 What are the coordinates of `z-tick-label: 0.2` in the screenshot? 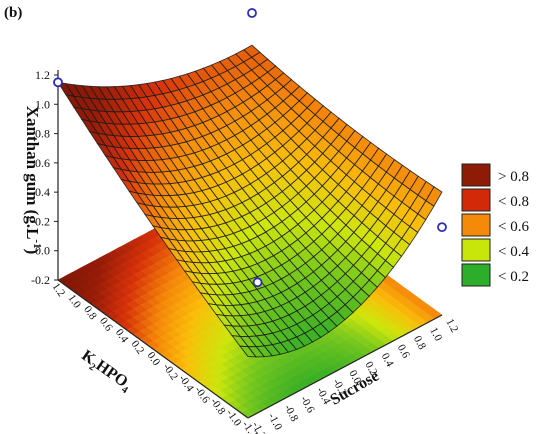 It's located at (42, 221).